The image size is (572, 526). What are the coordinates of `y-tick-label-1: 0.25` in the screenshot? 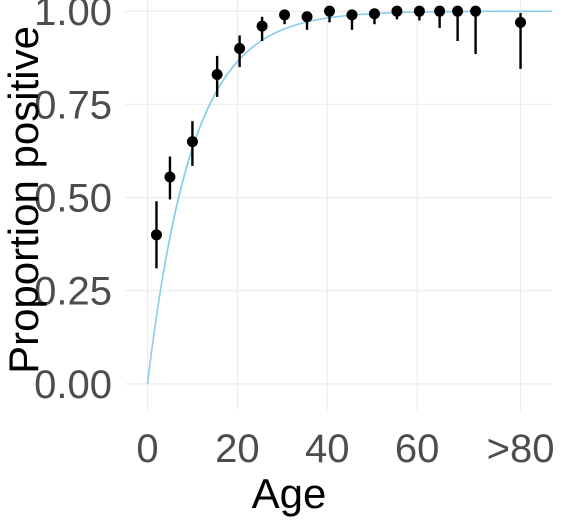 It's located at (73, 292).